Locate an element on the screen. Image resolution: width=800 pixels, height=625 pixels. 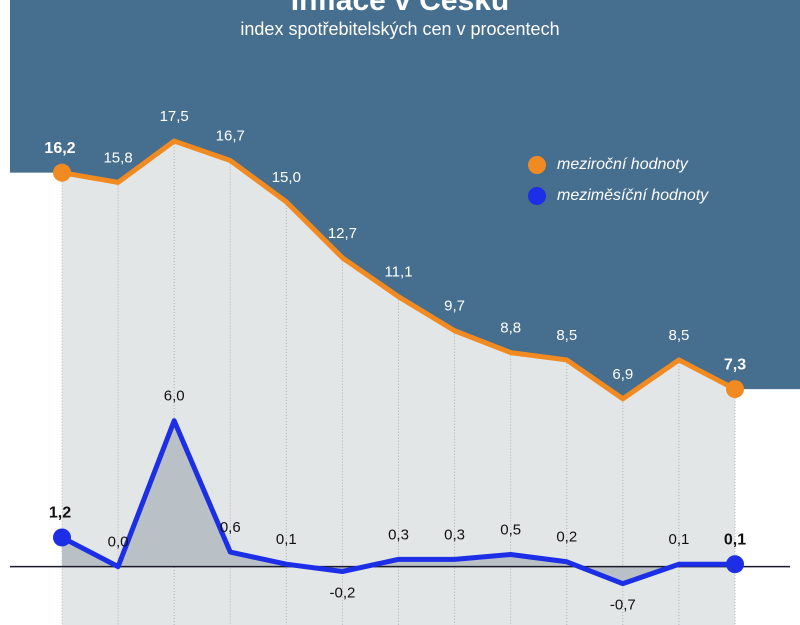
legend-label: meziroční hodnoty is located at coordinates (623, 164).